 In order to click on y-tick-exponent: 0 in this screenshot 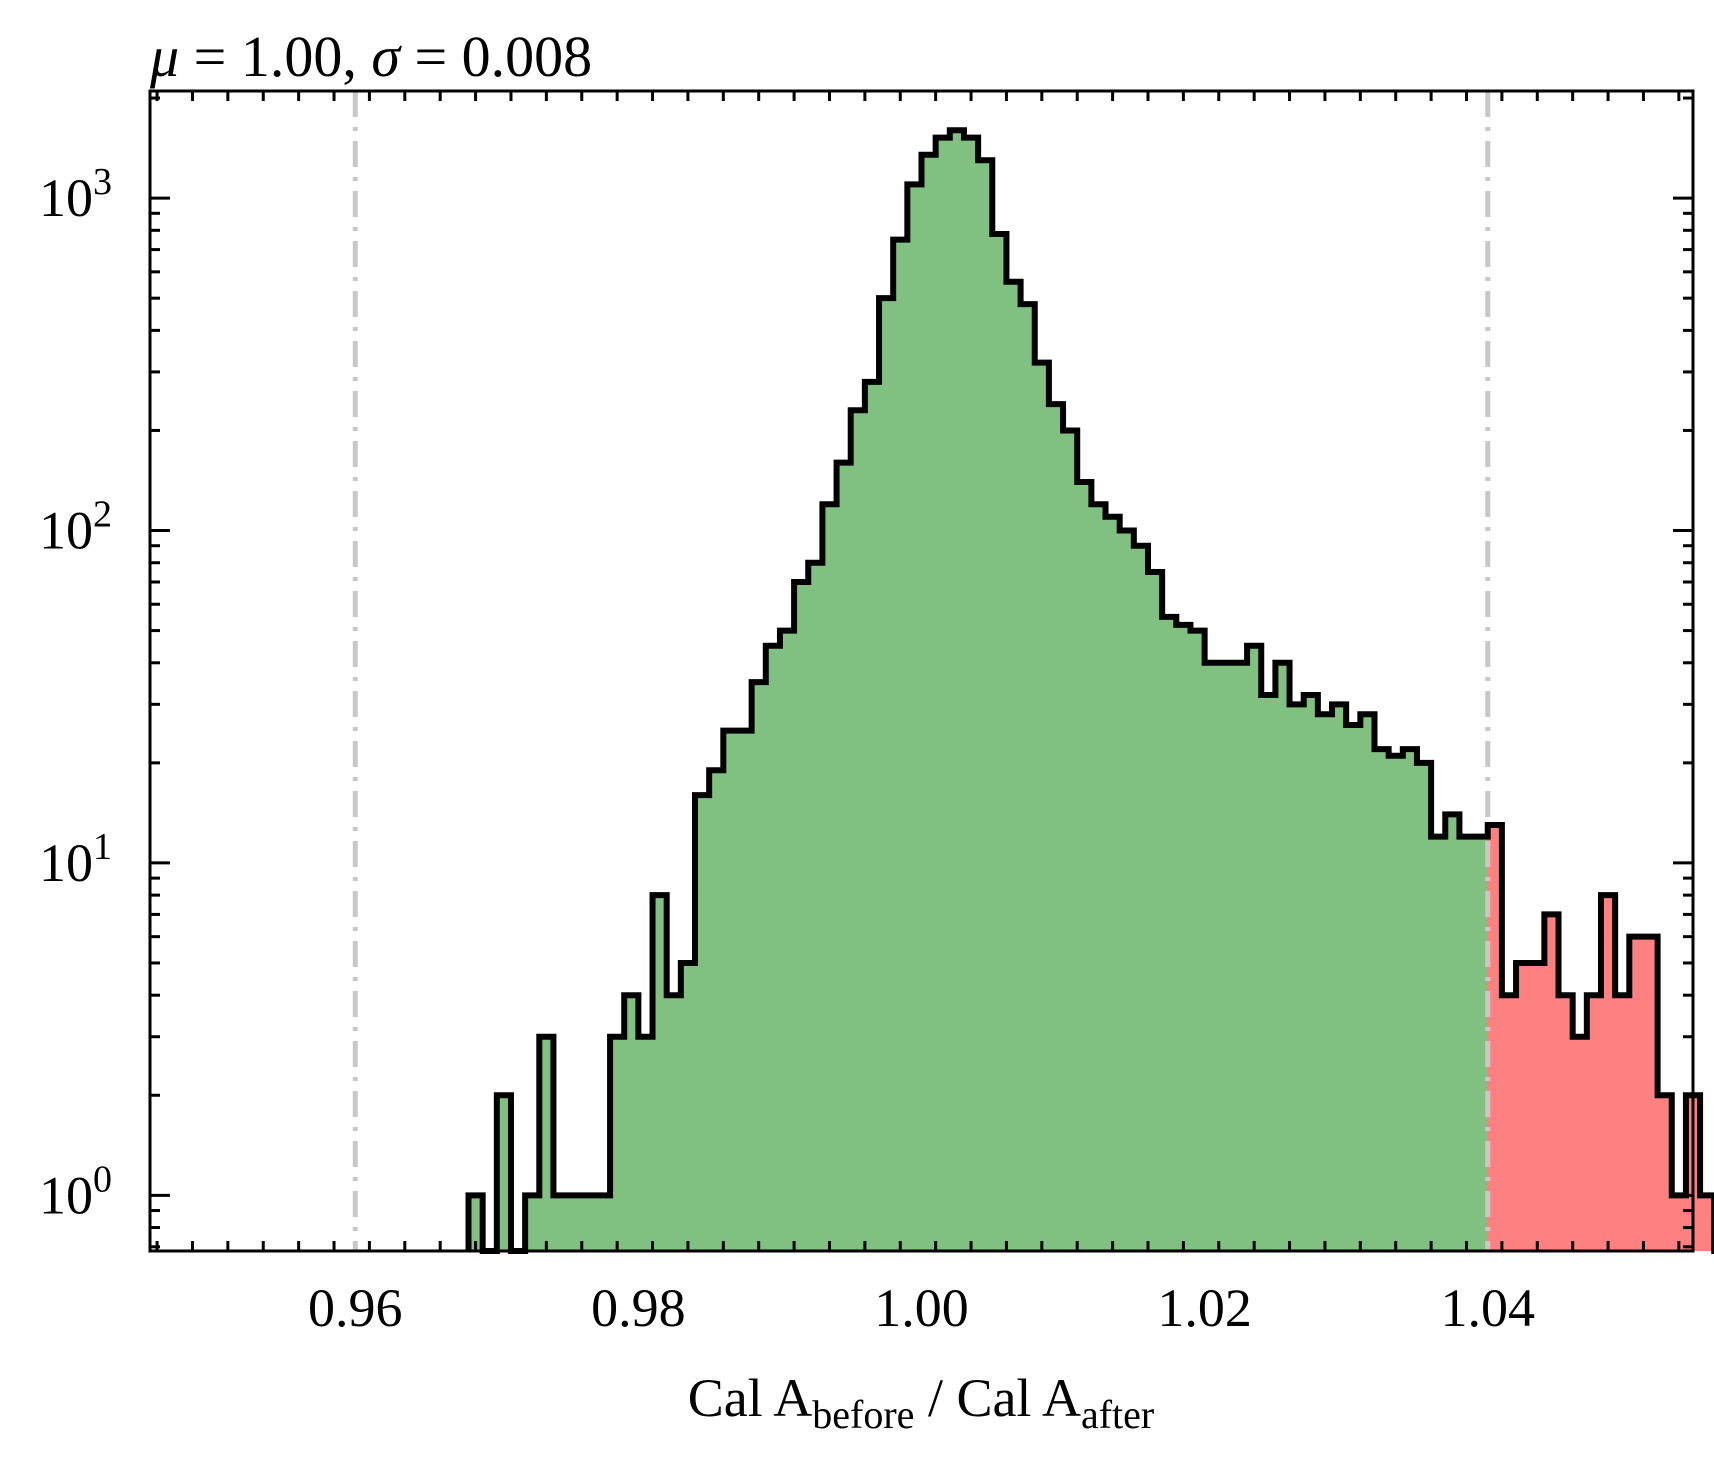, I will do `click(102, 1179)`.